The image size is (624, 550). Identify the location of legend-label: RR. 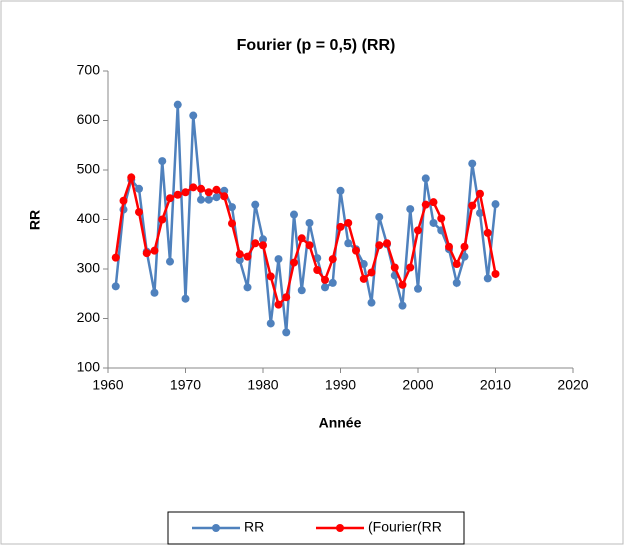
(254, 527).